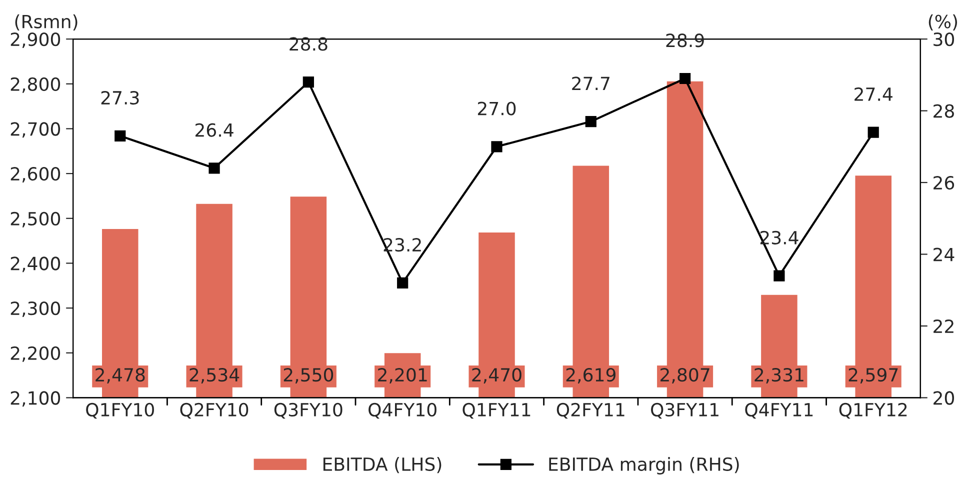 The width and height of the screenshot is (974, 488). I want to click on y-tick-label: 2,200, so click(35, 354).